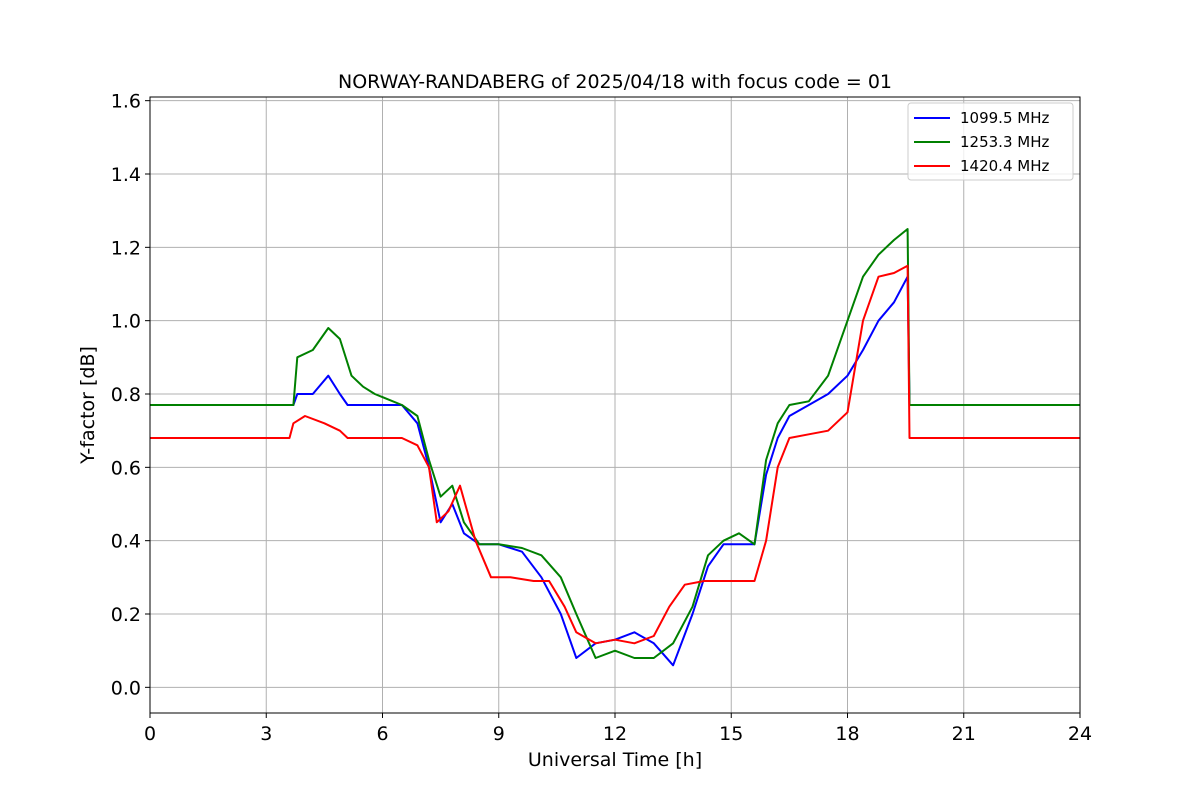  I want to click on y-tick-label: 1.0, so click(126, 322).